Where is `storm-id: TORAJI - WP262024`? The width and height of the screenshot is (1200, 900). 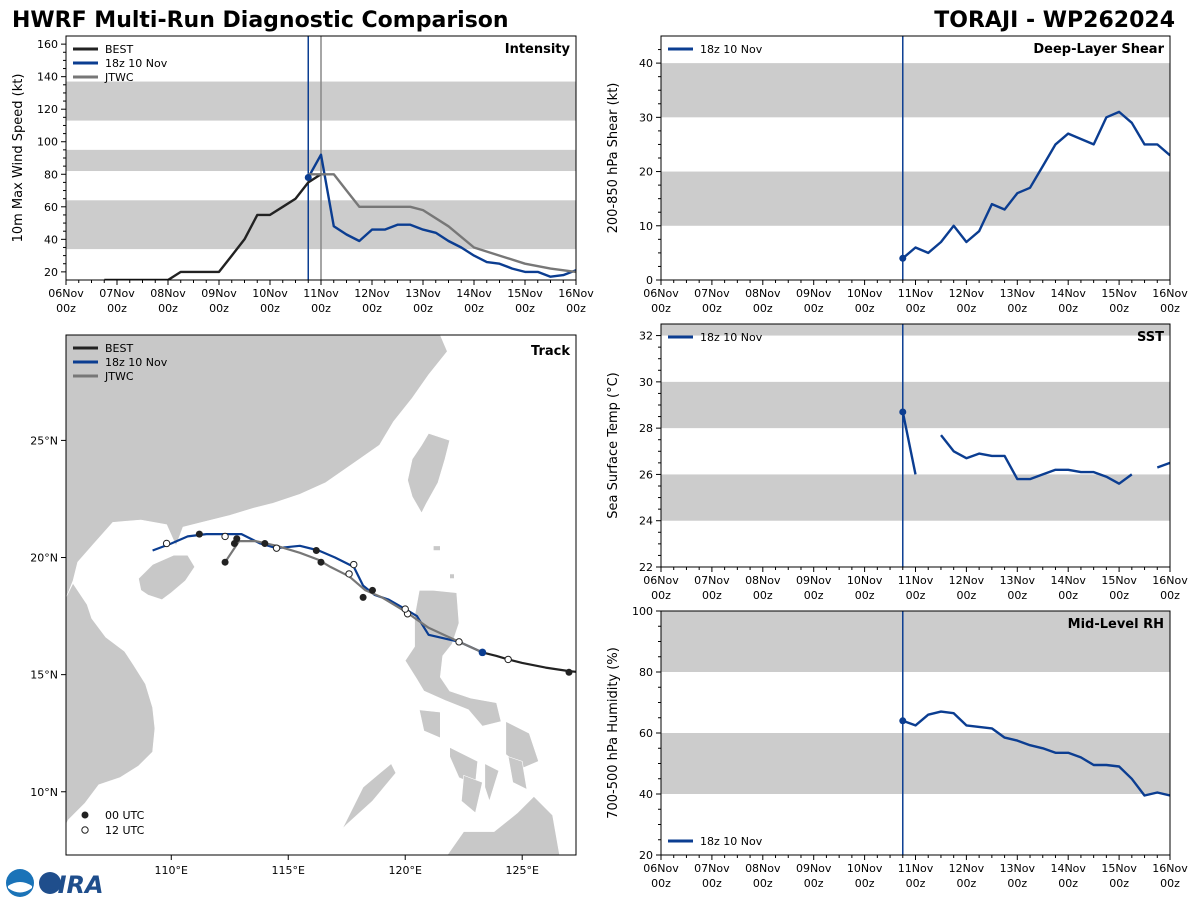
storm-id: TORAJI - WP262024 is located at coordinates (1054, 20).